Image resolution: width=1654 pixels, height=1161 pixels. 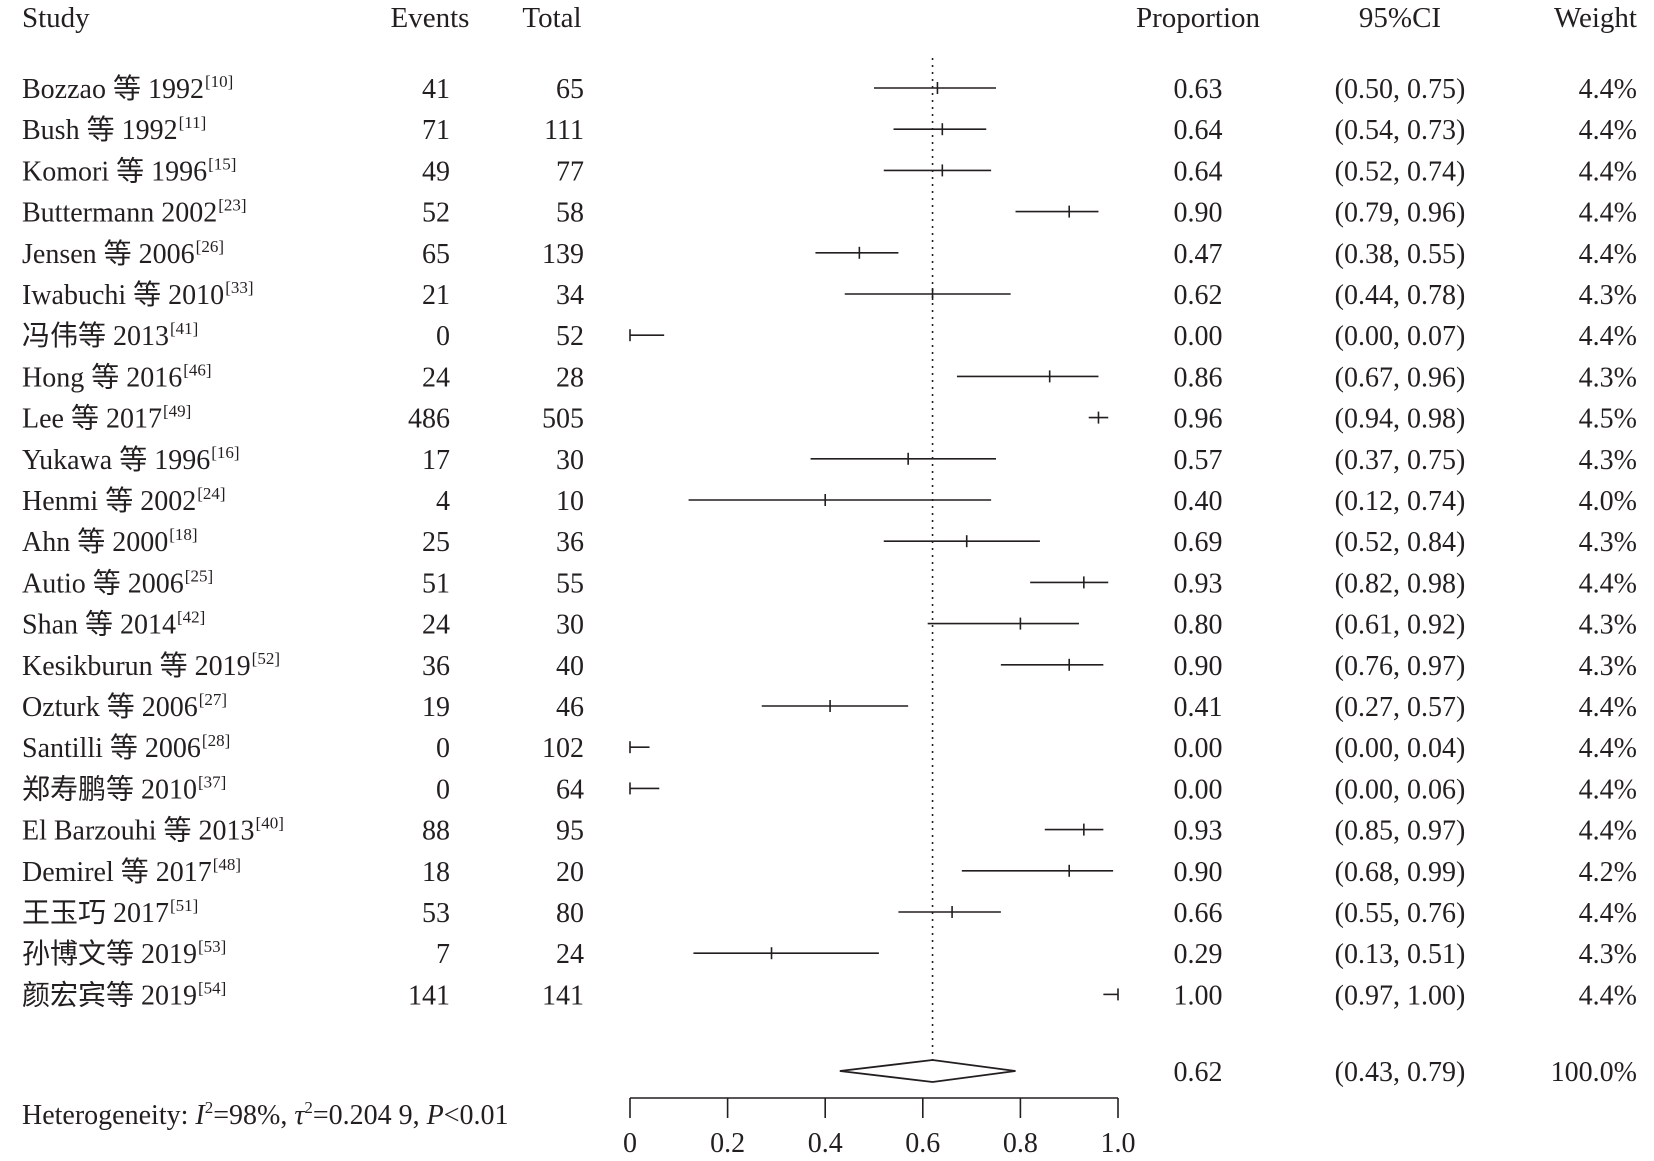 I want to click on study-weight: 4.5%, so click(x=1608, y=419).